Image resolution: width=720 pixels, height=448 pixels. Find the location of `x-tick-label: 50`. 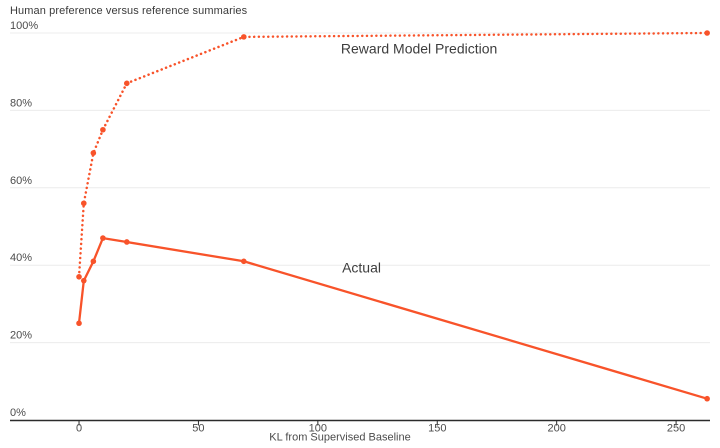

x-tick-label: 50 is located at coordinates (198, 429).